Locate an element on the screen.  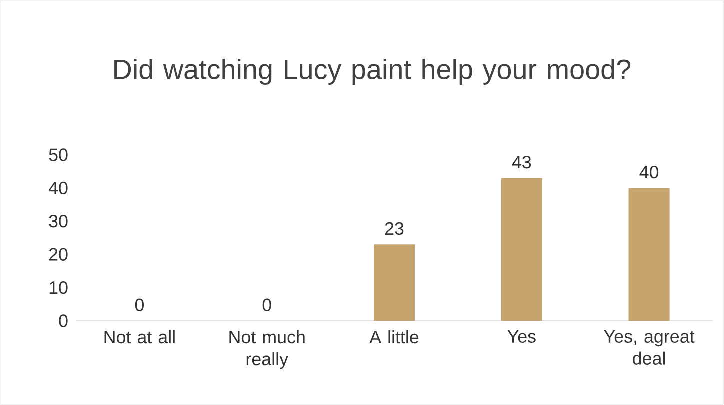
x-tick-label: Yes is located at coordinates (522, 337).